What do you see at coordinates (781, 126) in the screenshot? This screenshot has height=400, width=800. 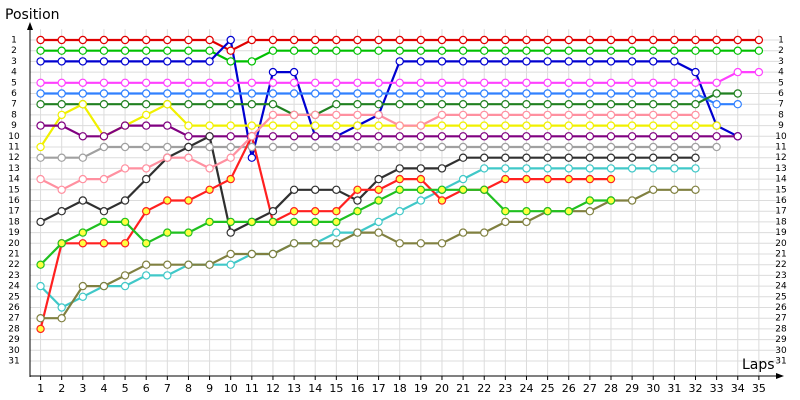 I see `y-tick-label-right: 9` at bounding box center [781, 126].